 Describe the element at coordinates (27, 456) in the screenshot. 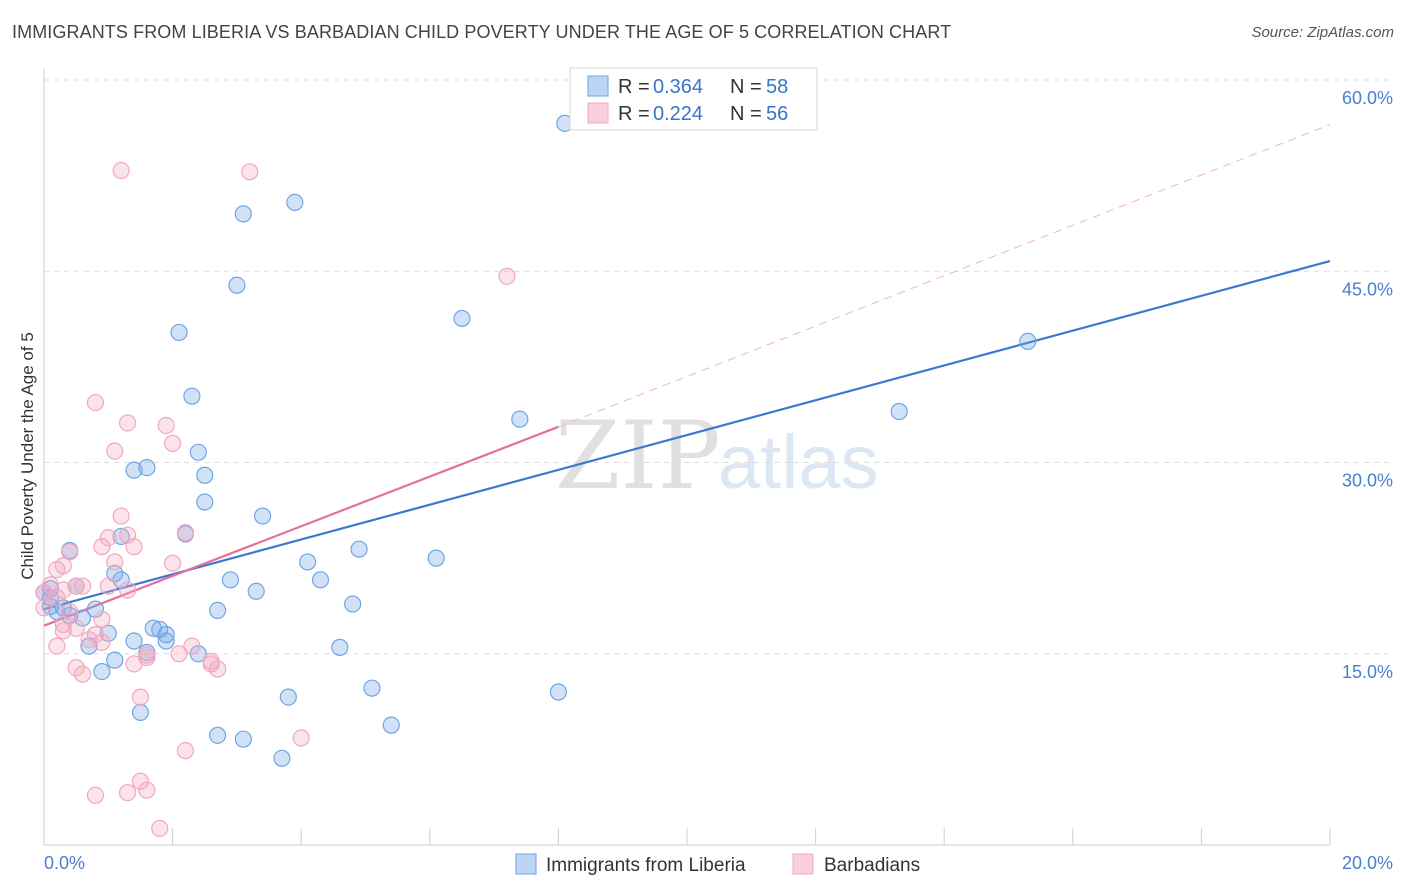

I see `y-axis-label: Child Poverty Under the Age of 5` at that location.